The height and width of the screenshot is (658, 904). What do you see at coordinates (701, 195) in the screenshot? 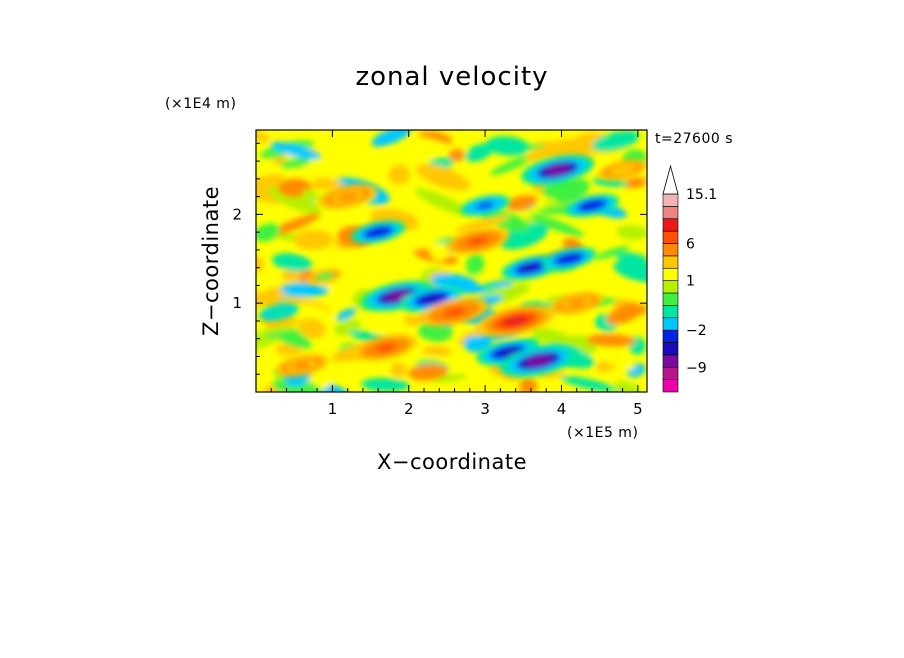
I see `colorbar-label: 15.1` at bounding box center [701, 195].